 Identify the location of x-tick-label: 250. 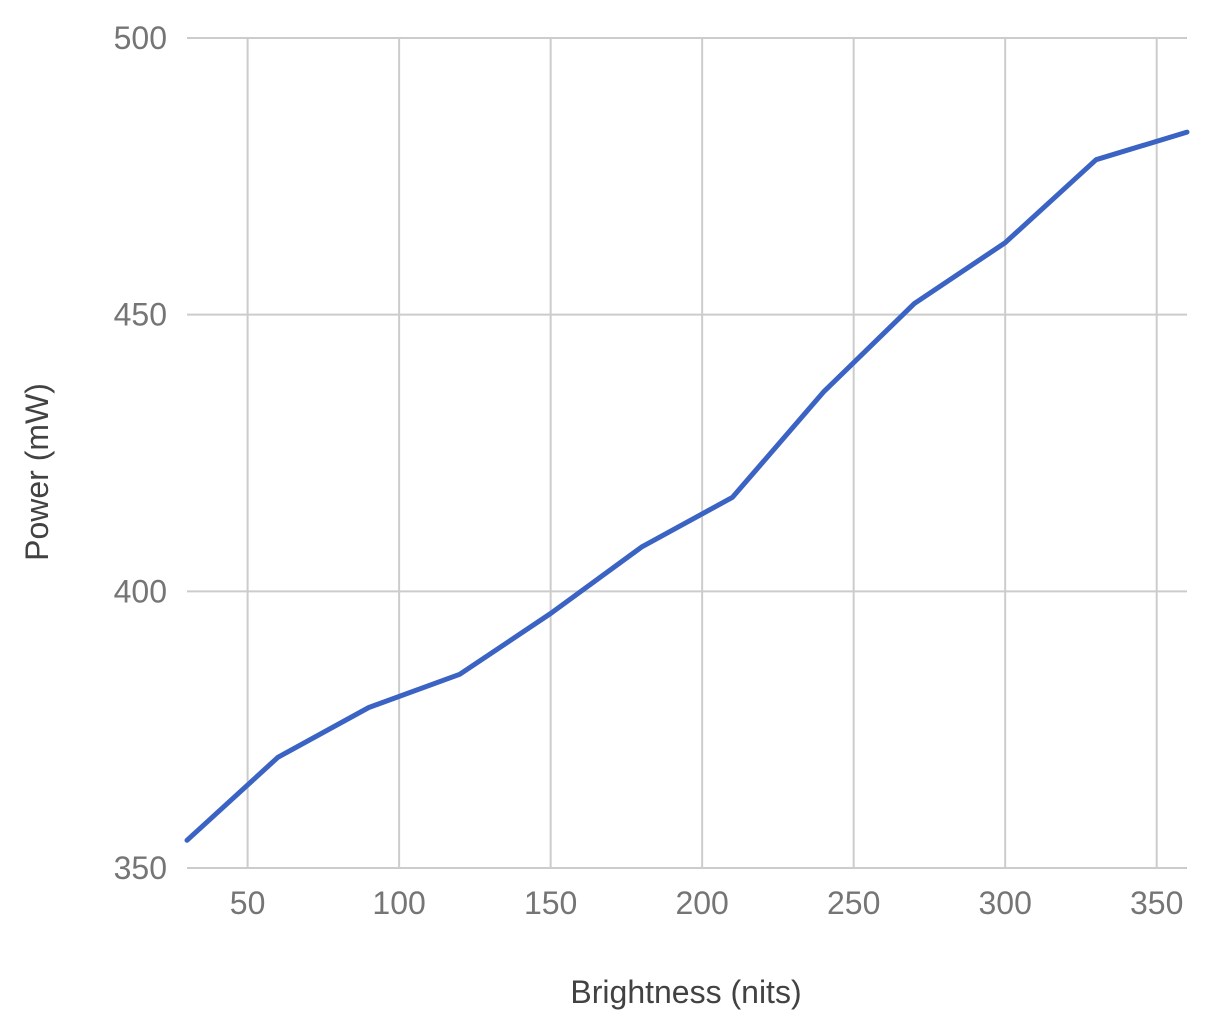
(853, 903).